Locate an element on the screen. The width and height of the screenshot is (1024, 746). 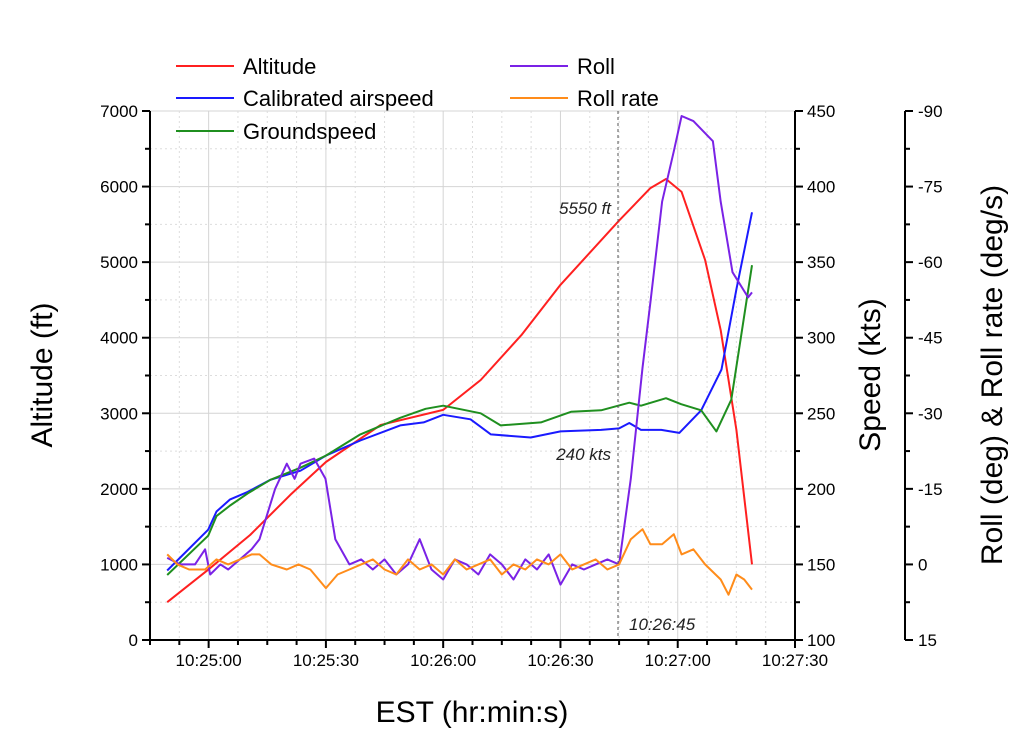
x-tick-label: 10:26:00 is located at coordinates (443, 660).